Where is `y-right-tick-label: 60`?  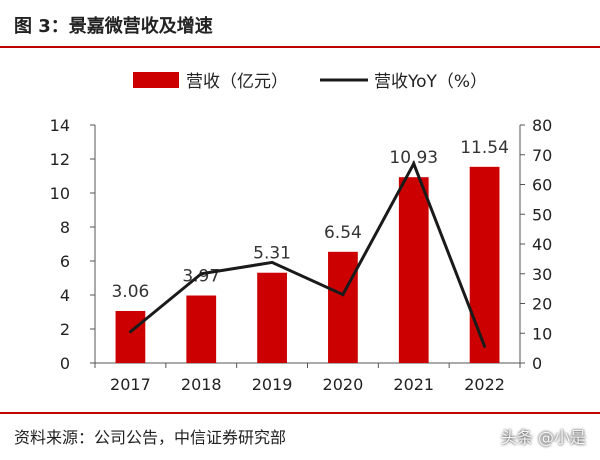
y-right-tick-label: 60 is located at coordinates (542, 185).